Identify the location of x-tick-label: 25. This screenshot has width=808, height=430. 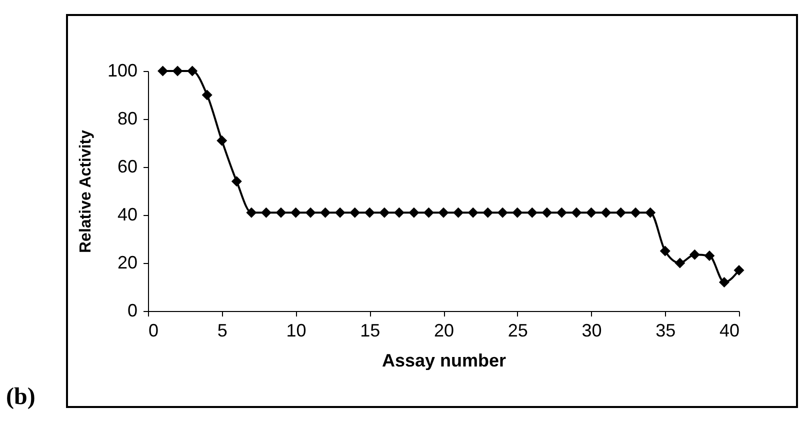
(518, 330).